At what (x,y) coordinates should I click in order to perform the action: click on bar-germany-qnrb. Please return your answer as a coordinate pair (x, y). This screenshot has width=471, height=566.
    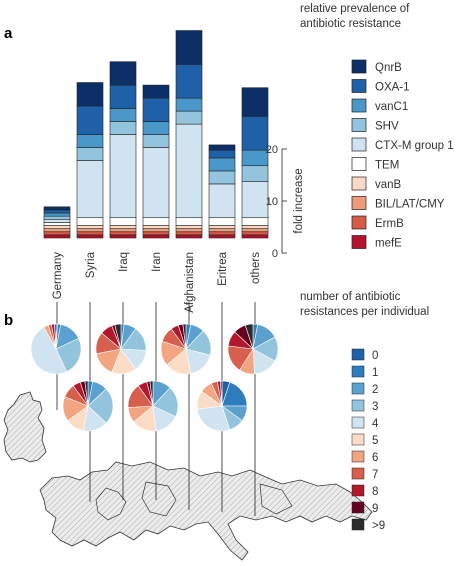
    Looking at the image, I should click on (57, 208).